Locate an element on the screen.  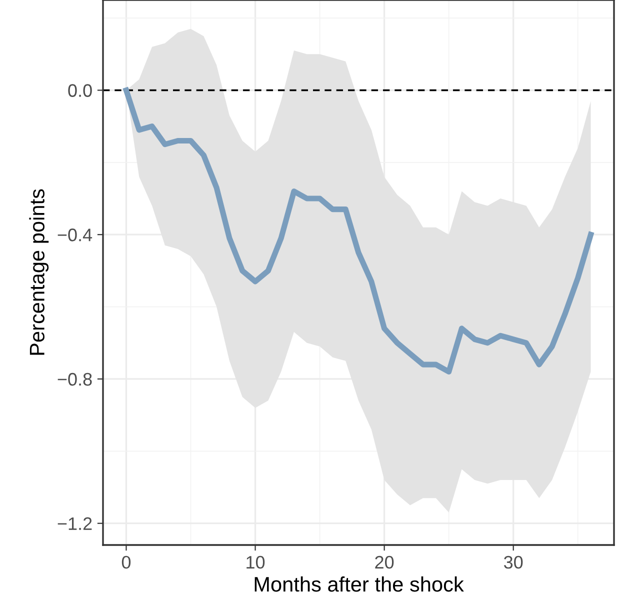
y-tick-label: −1.2 is located at coordinates (75, 523).